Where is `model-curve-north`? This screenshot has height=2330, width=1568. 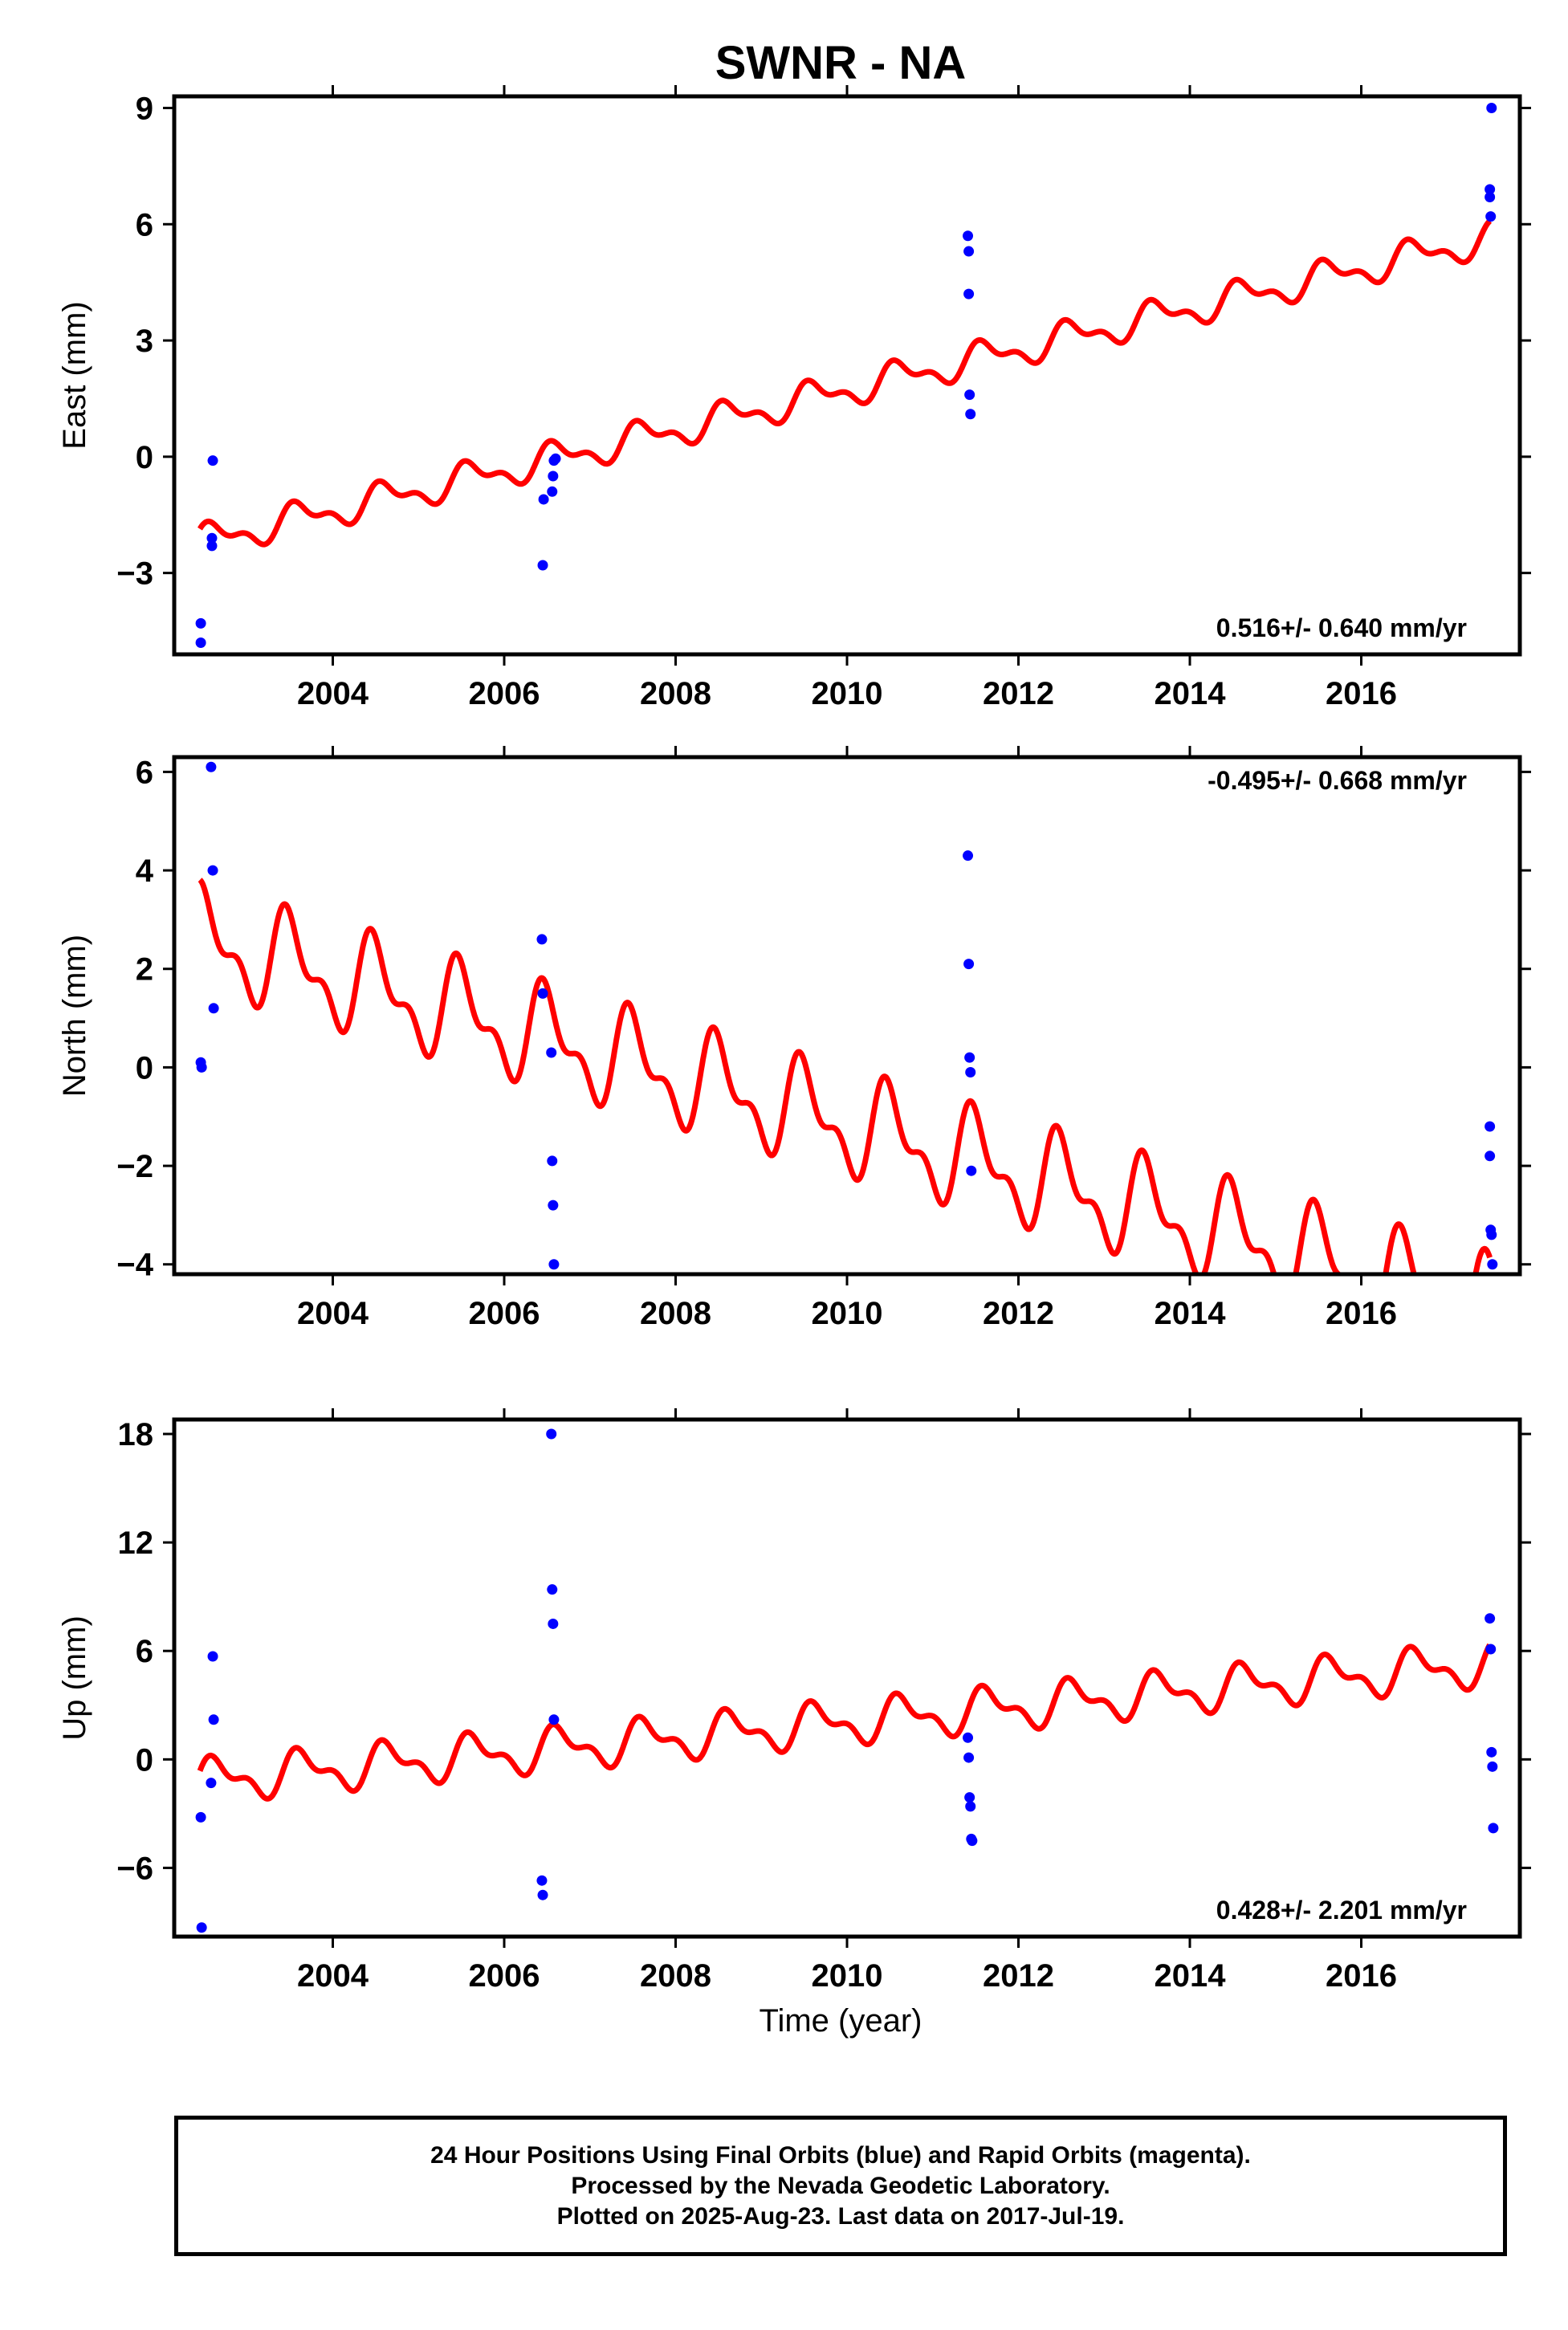 model-curve-north is located at coordinates (845, 1076).